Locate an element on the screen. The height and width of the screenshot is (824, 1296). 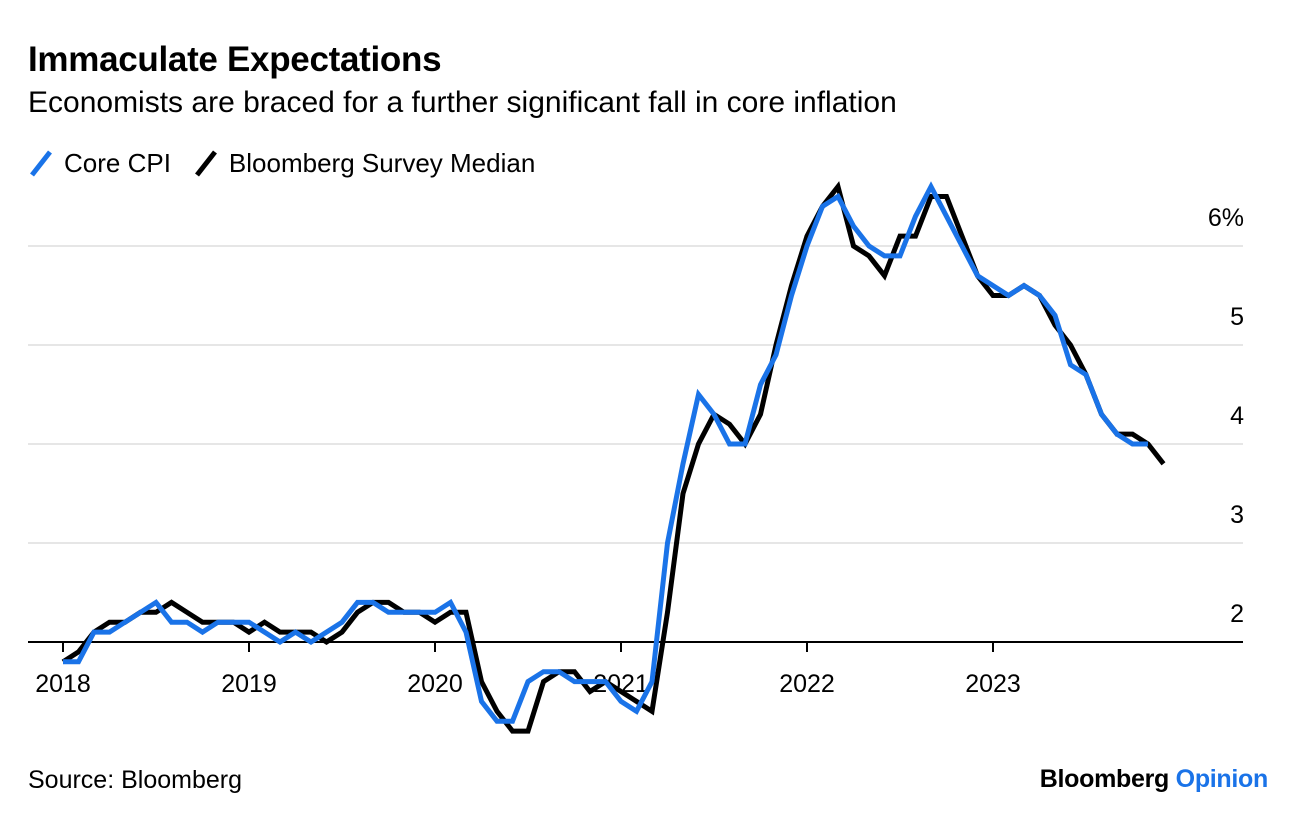
source-note: Source: Bloomberg is located at coordinates (135, 780).